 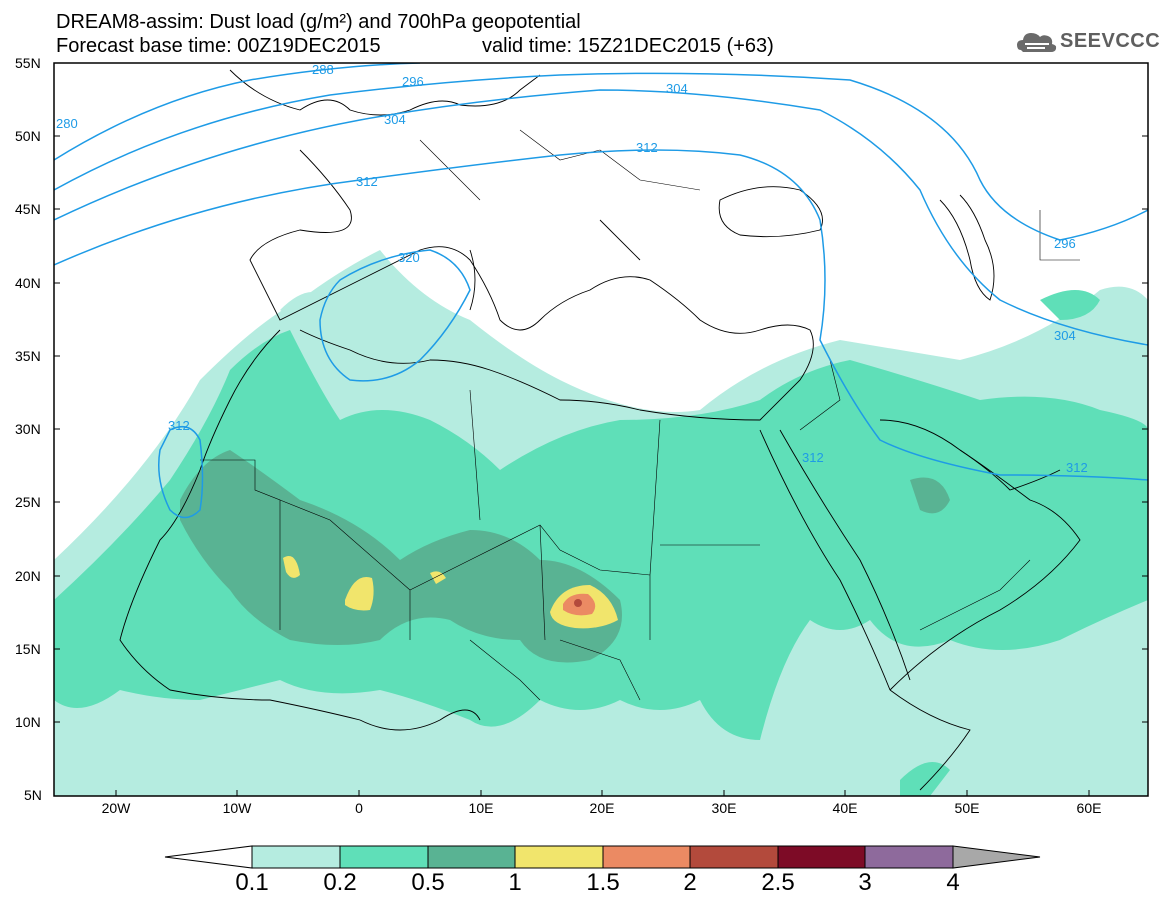 I want to click on colorbar-label: 1, so click(x=515, y=882).